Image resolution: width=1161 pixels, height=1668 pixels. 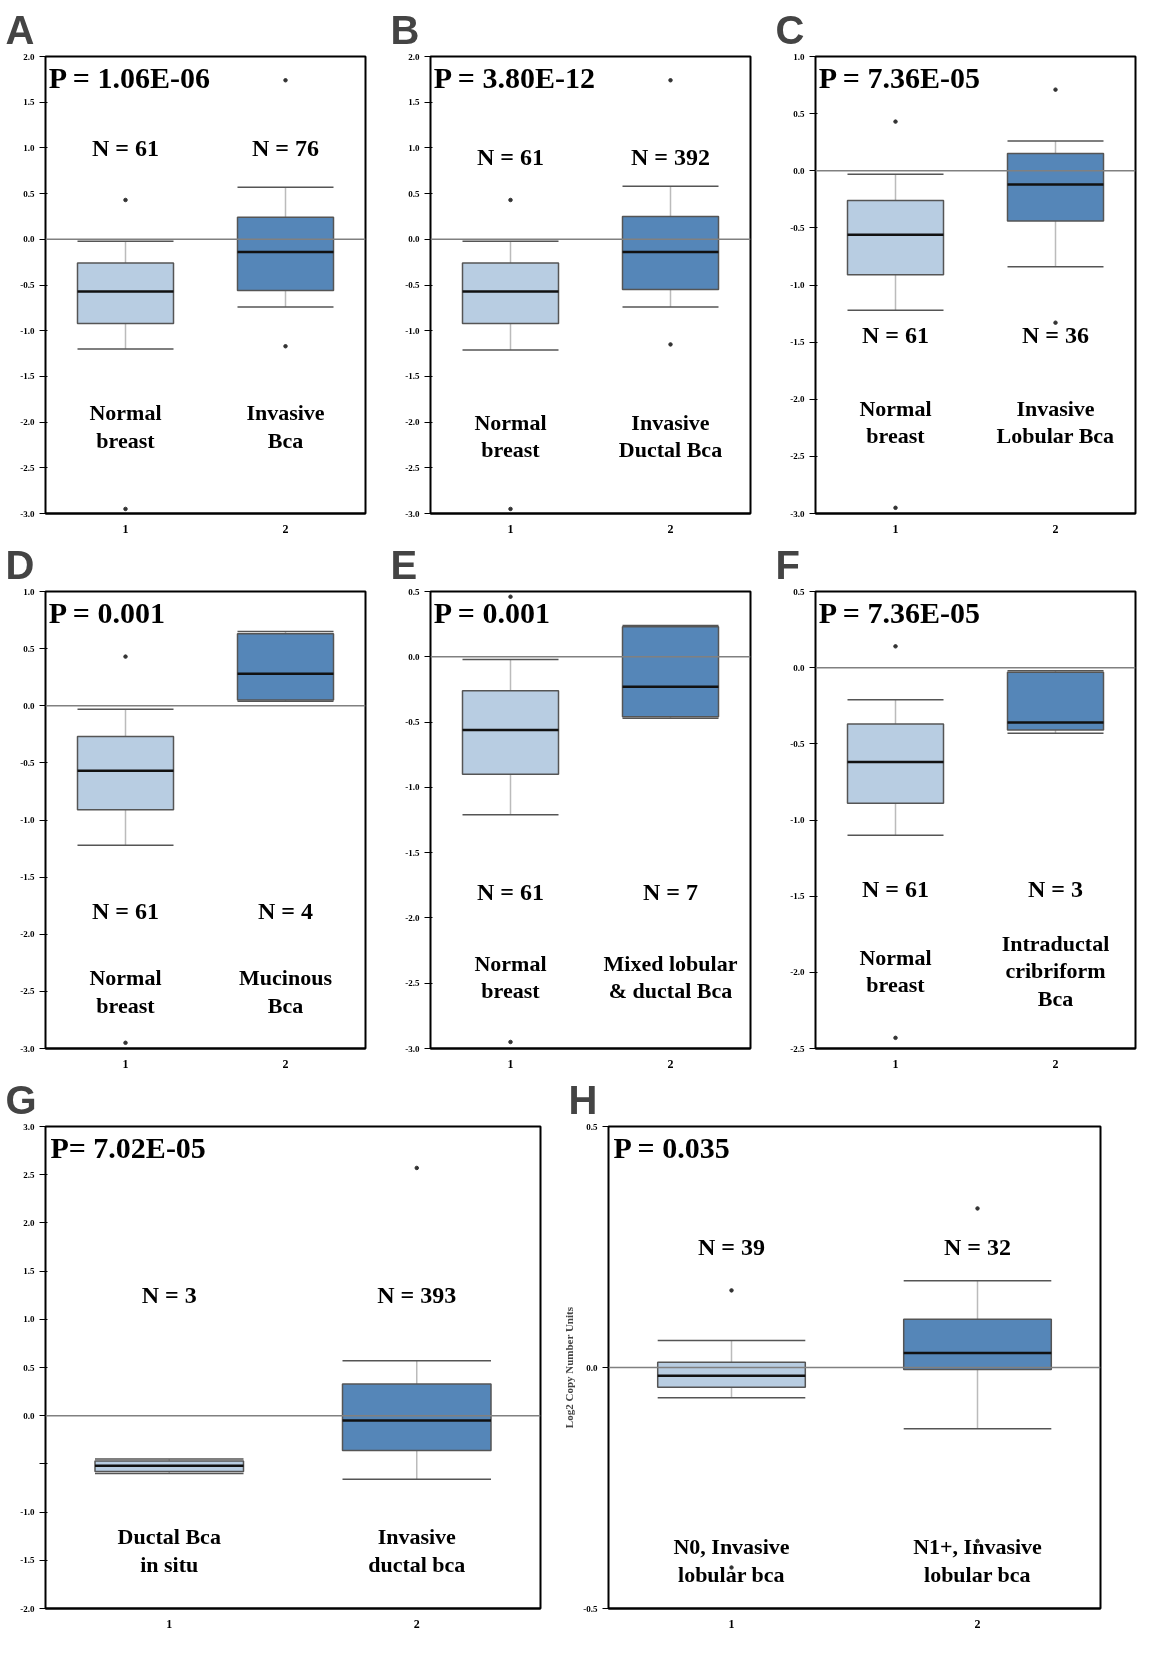 What do you see at coordinates (20, 564) in the screenshot?
I see `chart-title: D` at bounding box center [20, 564].